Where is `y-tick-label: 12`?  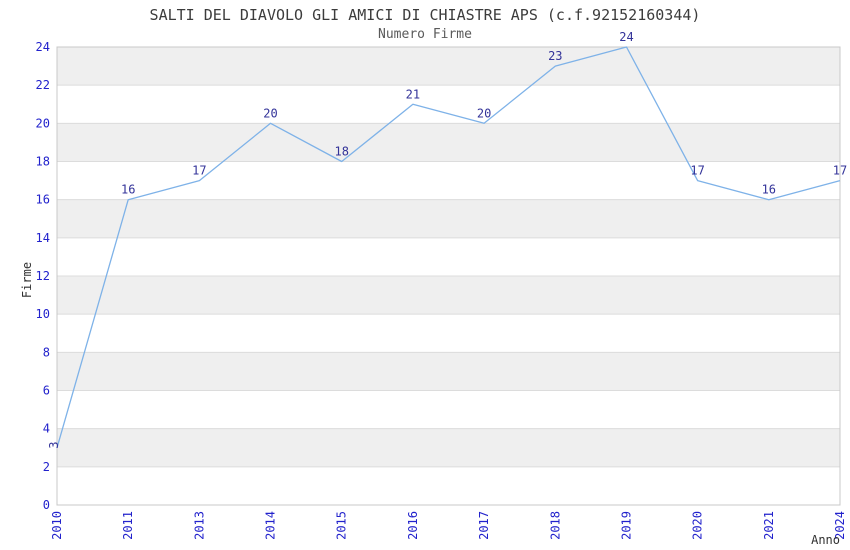
y-tick-label: 12 is located at coordinates (43, 276).